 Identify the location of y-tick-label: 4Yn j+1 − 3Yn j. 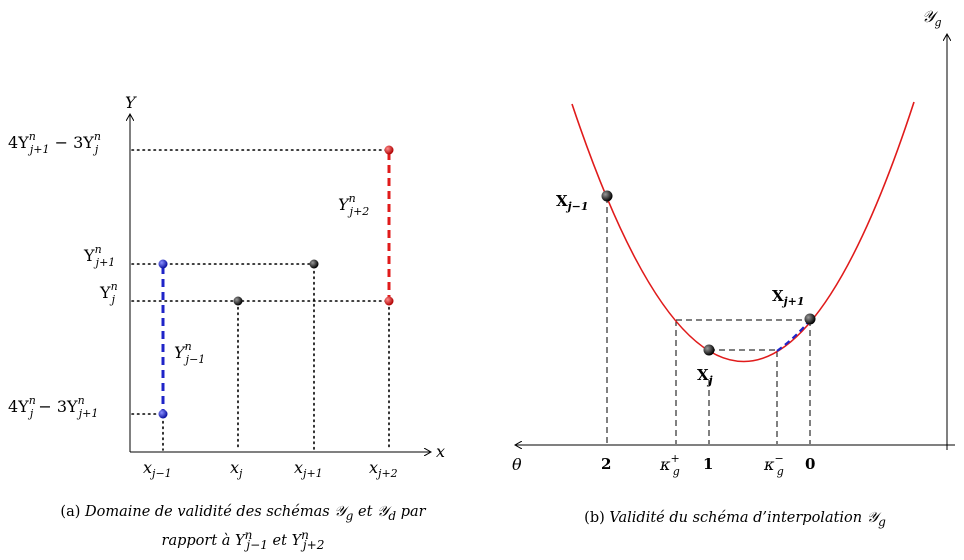
(54, 143).